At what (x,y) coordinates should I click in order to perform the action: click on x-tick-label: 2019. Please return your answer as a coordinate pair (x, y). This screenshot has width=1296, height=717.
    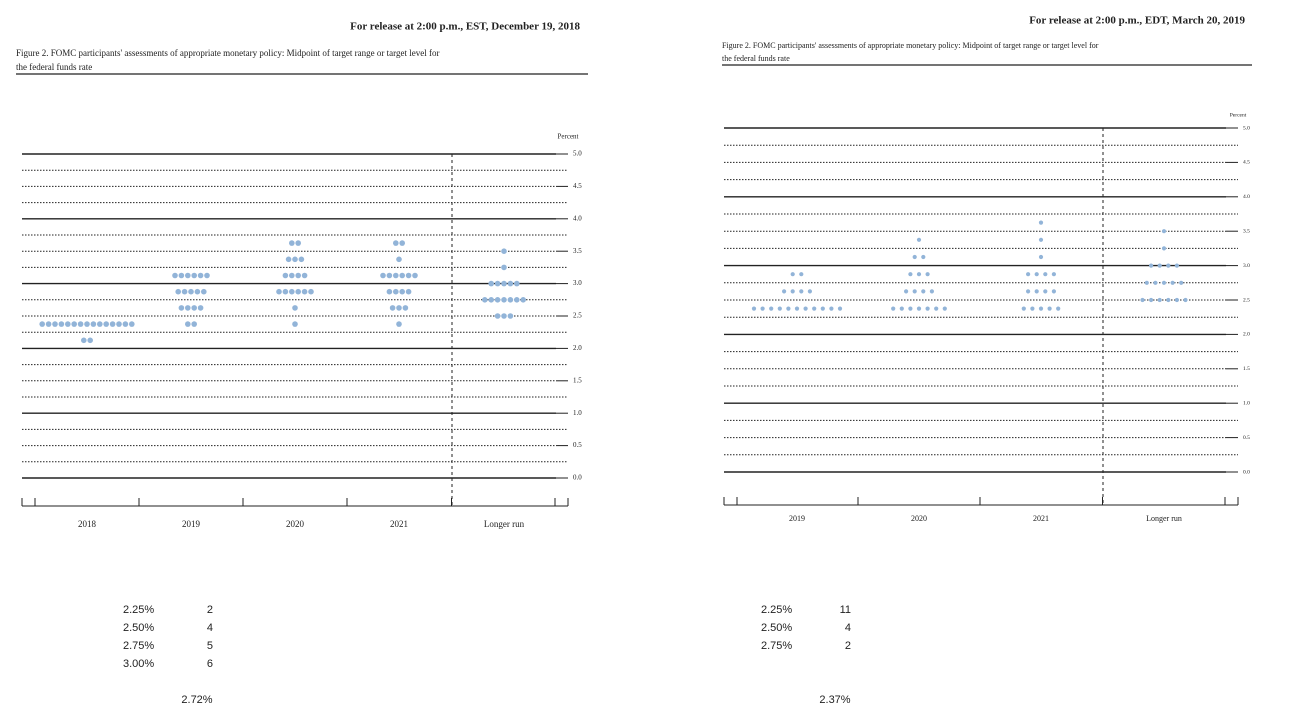
    Looking at the image, I should click on (797, 518).